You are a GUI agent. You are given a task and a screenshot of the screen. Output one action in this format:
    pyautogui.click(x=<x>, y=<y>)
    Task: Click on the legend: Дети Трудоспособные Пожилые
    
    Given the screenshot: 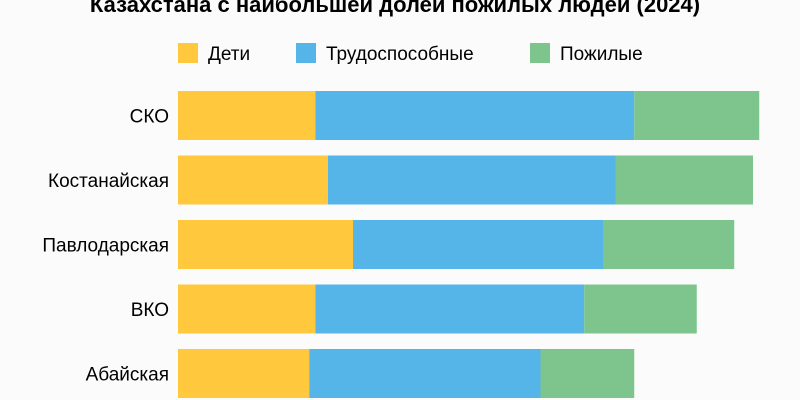 What is the action you would take?
    pyautogui.click(x=410, y=54)
    